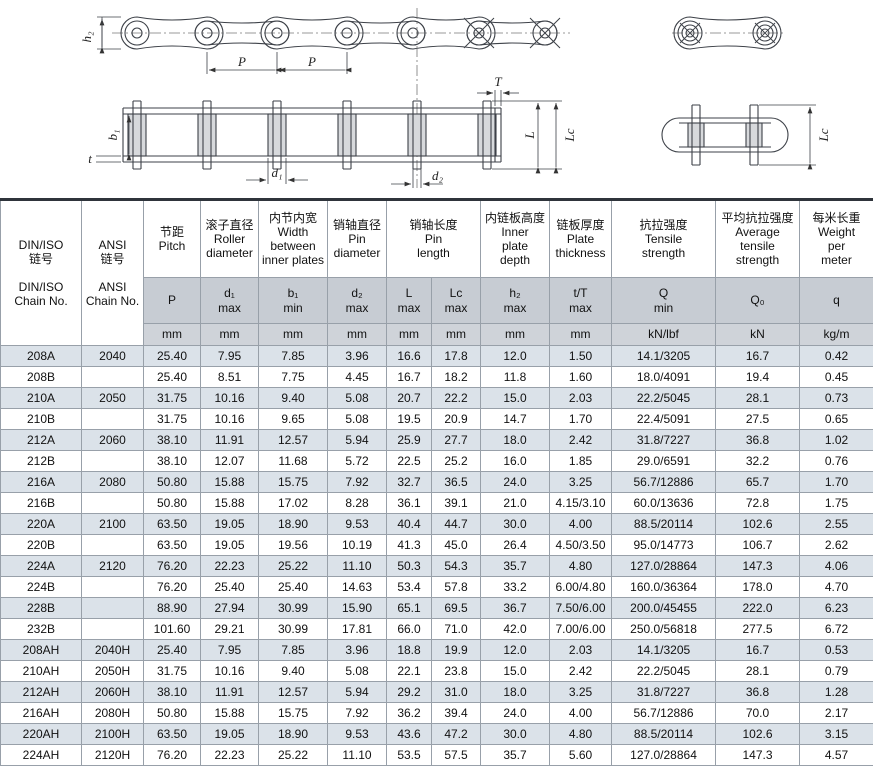 This screenshot has height=775, width=873. What do you see at coordinates (456, 755) in the screenshot?
I see `cell-pin-len-lc: 57.5` at bounding box center [456, 755].